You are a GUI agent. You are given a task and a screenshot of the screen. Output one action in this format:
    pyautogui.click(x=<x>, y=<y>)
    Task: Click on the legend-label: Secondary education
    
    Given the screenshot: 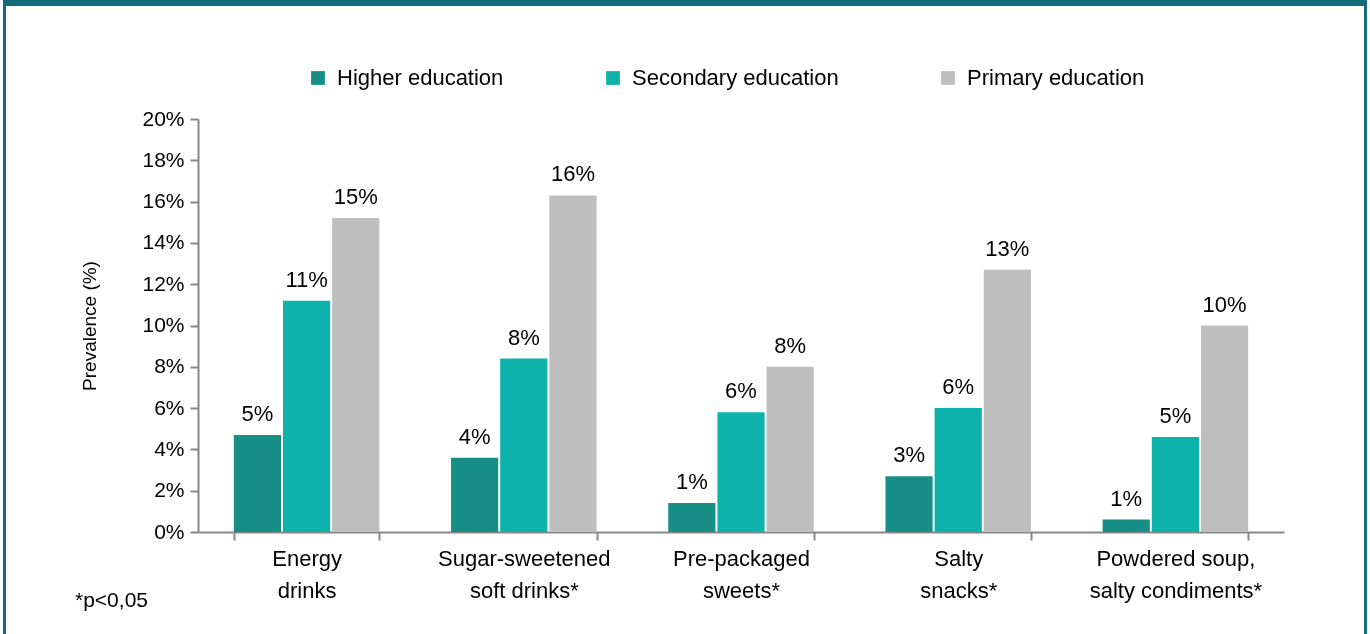 What is the action you would take?
    pyautogui.click(x=735, y=77)
    